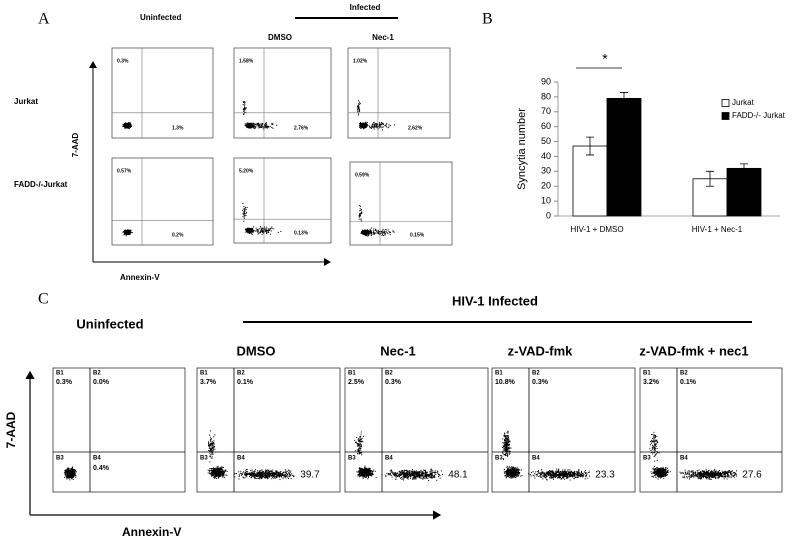 Image resolution: width=792 pixels, height=545 pixels. I want to click on percent-label: 39.7, so click(310, 475).